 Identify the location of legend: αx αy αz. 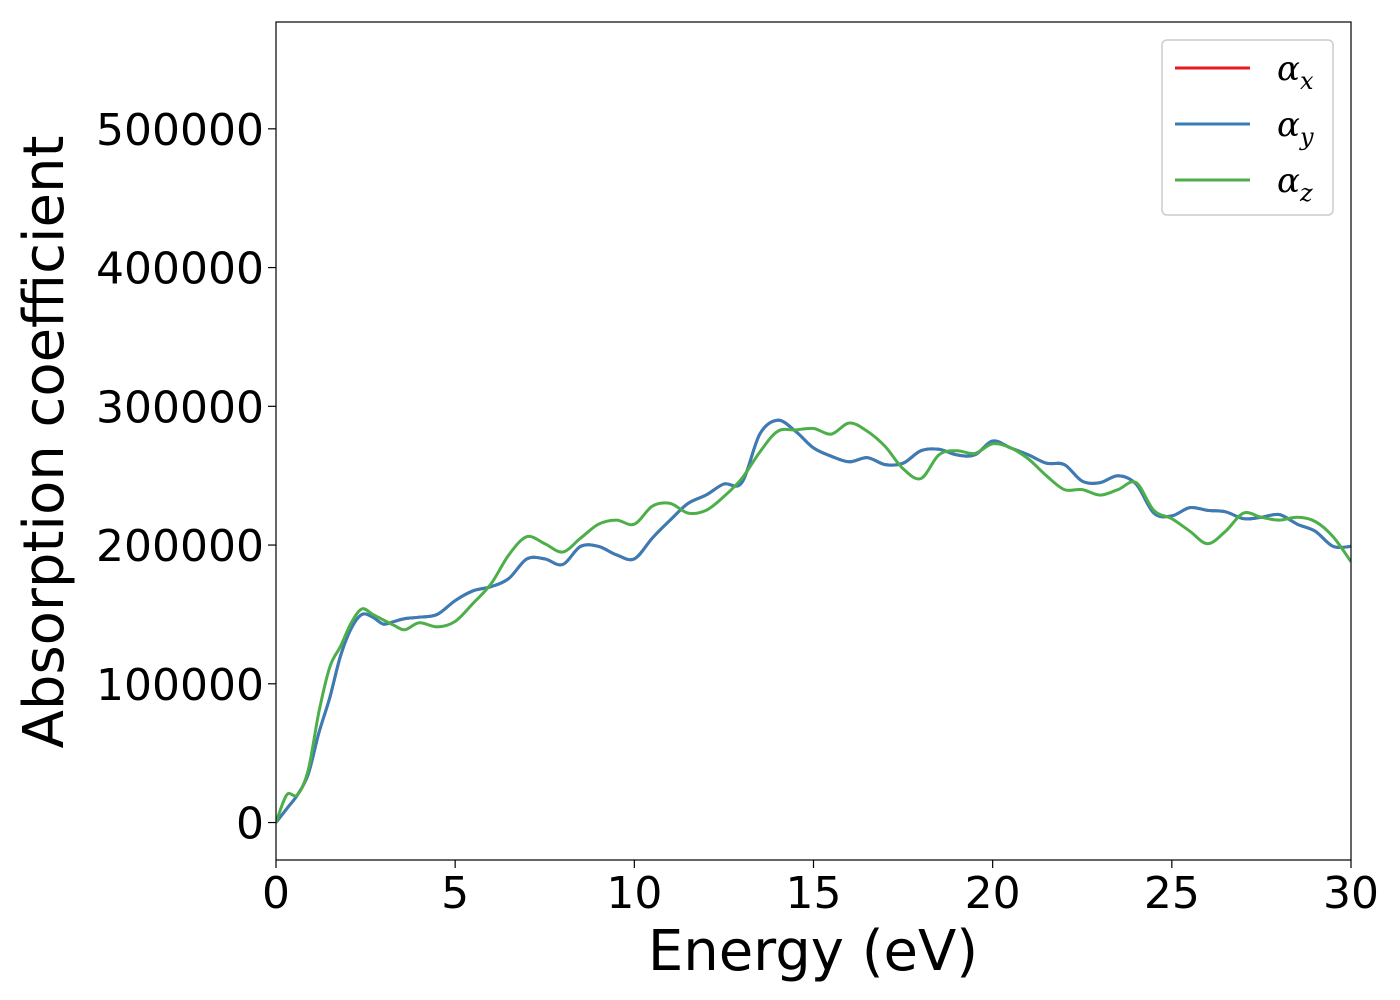
(1247, 127).